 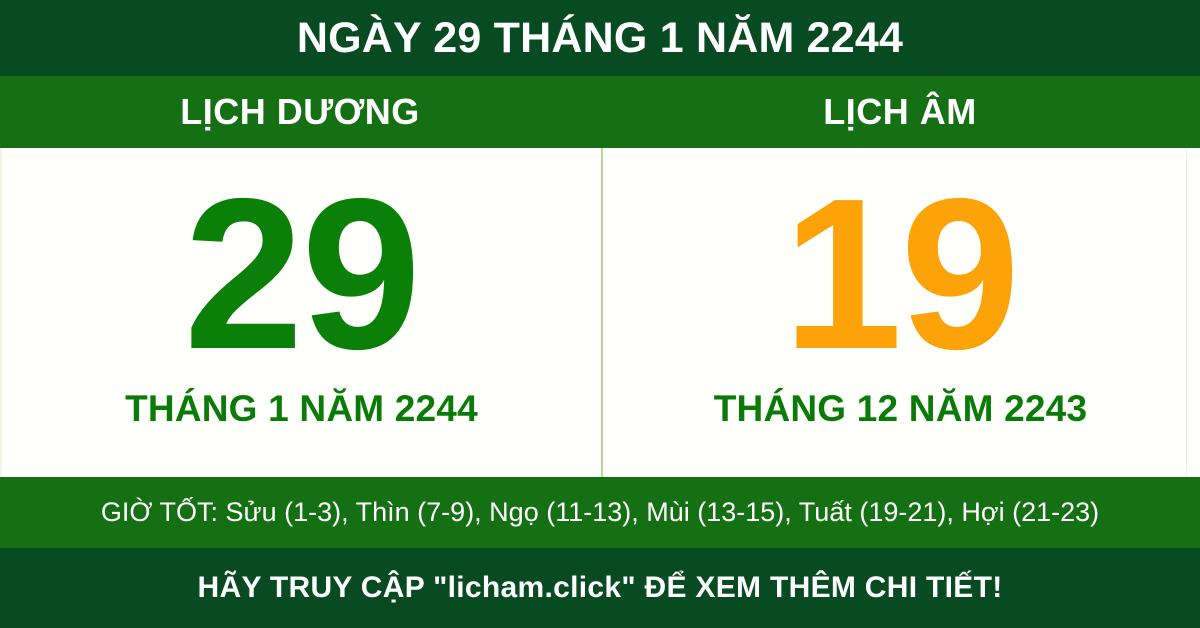 I want to click on solar-calendar-header-label: LỊCH DƯƠNG, so click(x=300, y=111).